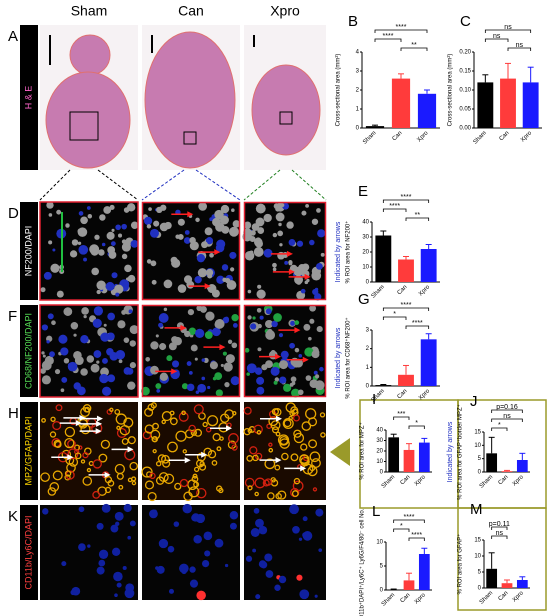  Describe the element at coordinates (28, 251) in the screenshot. I see `row-label: NF200/DAPI` at that location.